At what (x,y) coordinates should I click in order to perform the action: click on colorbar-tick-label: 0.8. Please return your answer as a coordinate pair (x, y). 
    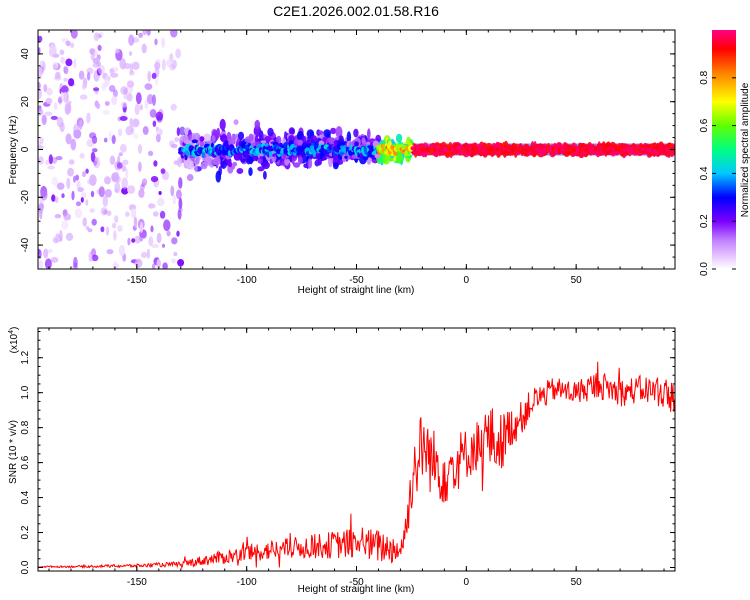
    Looking at the image, I should click on (704, 77).